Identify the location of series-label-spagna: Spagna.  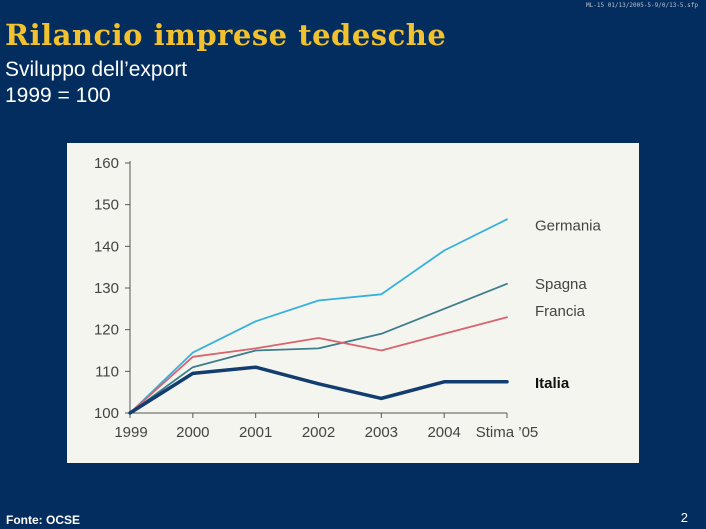
(561, 284).